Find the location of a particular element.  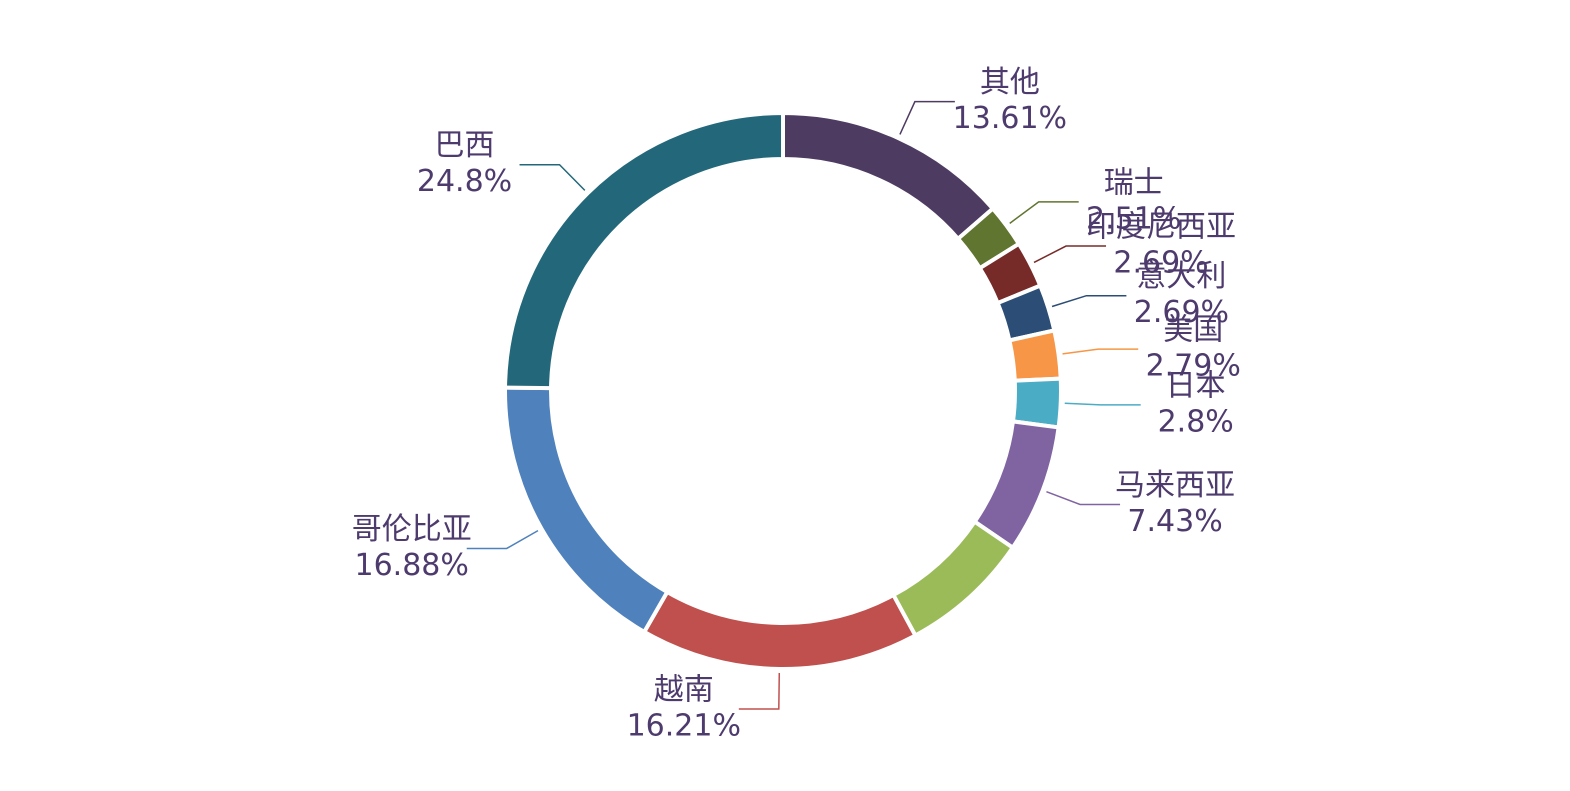

value-label: 24.8% is located at coordinates (464, 181).